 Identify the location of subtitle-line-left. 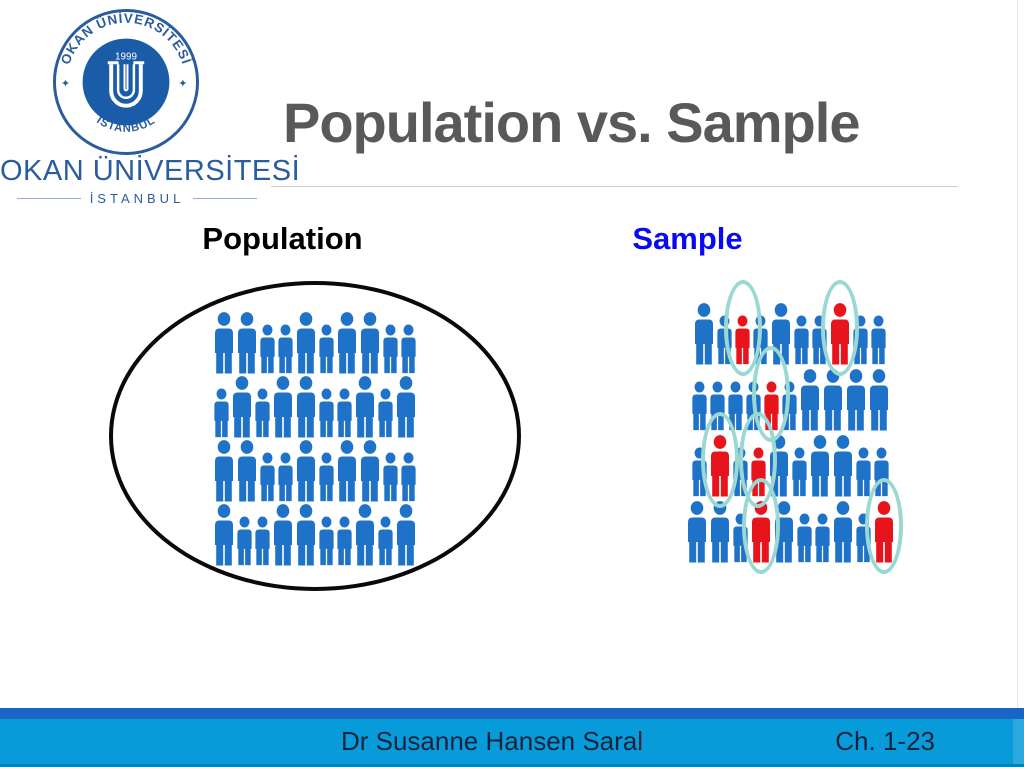
(48, 198).